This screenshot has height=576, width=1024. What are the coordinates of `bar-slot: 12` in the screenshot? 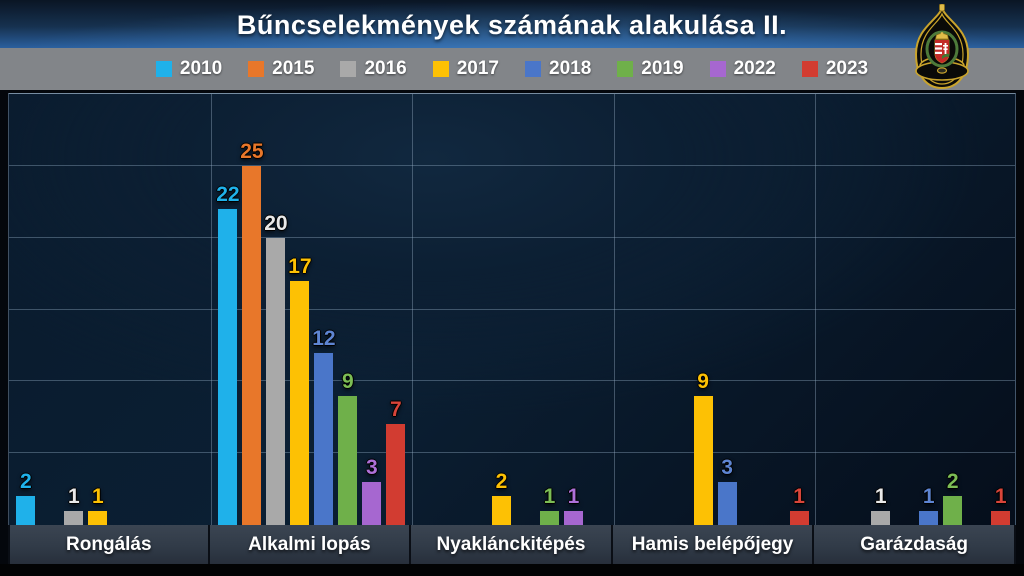 It's located at (324, 309).